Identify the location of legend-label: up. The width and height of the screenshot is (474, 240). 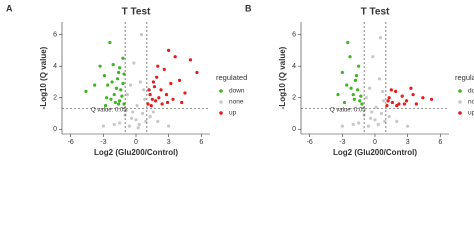
(471, 113).